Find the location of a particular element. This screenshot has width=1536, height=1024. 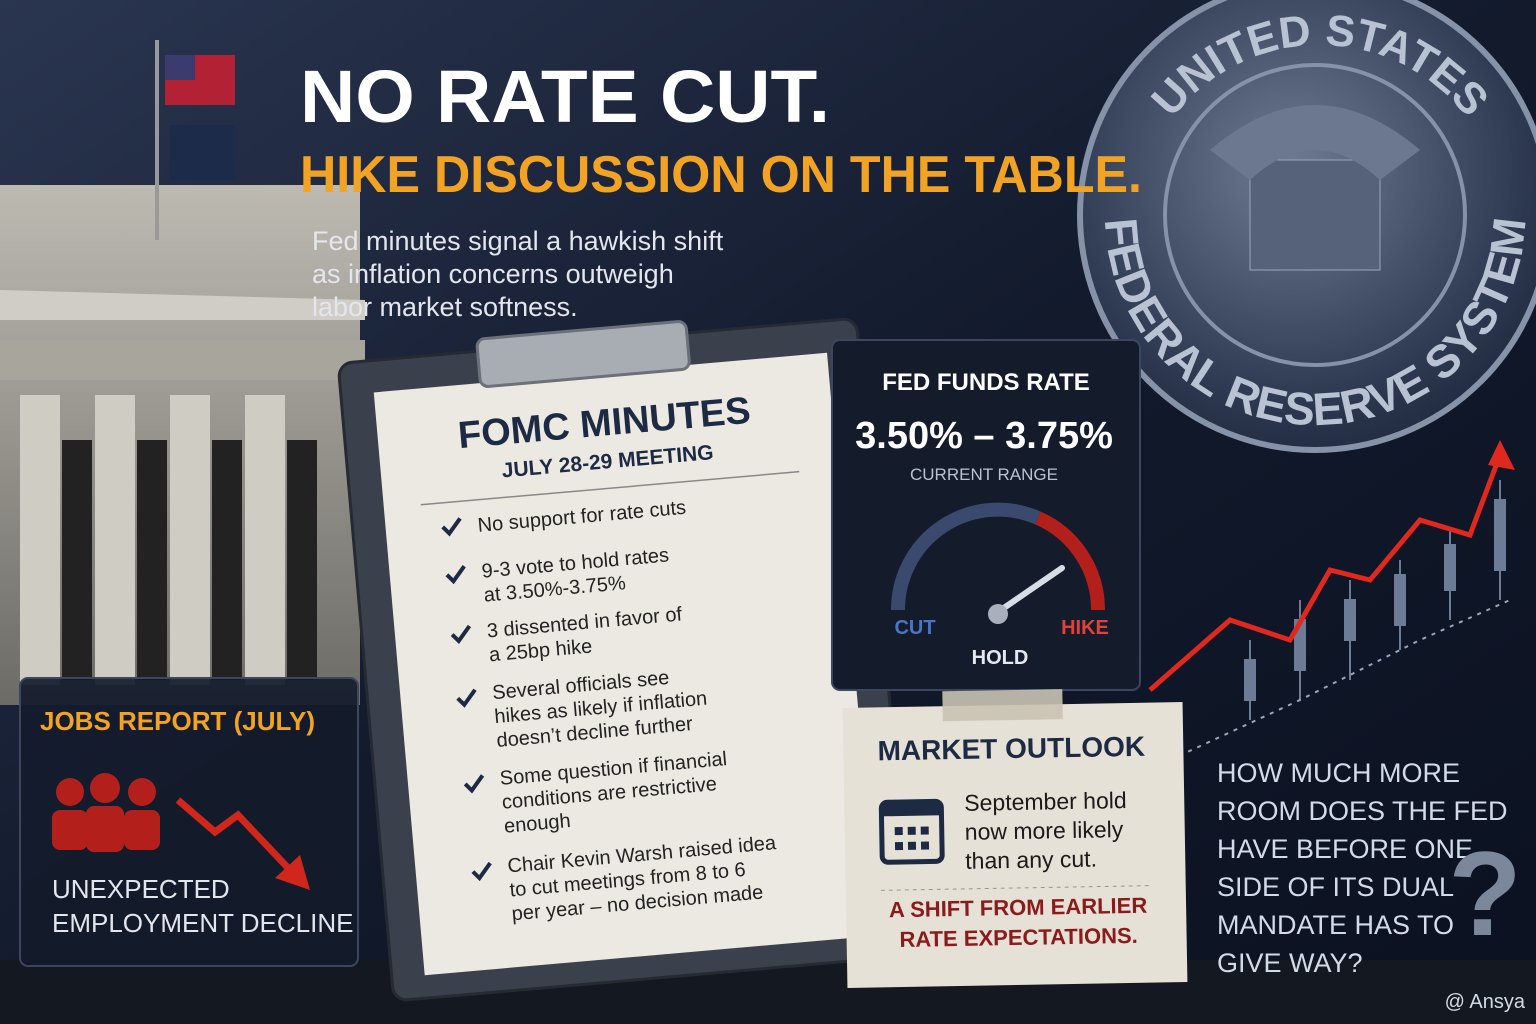

question-line: HOW MUCH MORE is located at coordinates (1338, 773).